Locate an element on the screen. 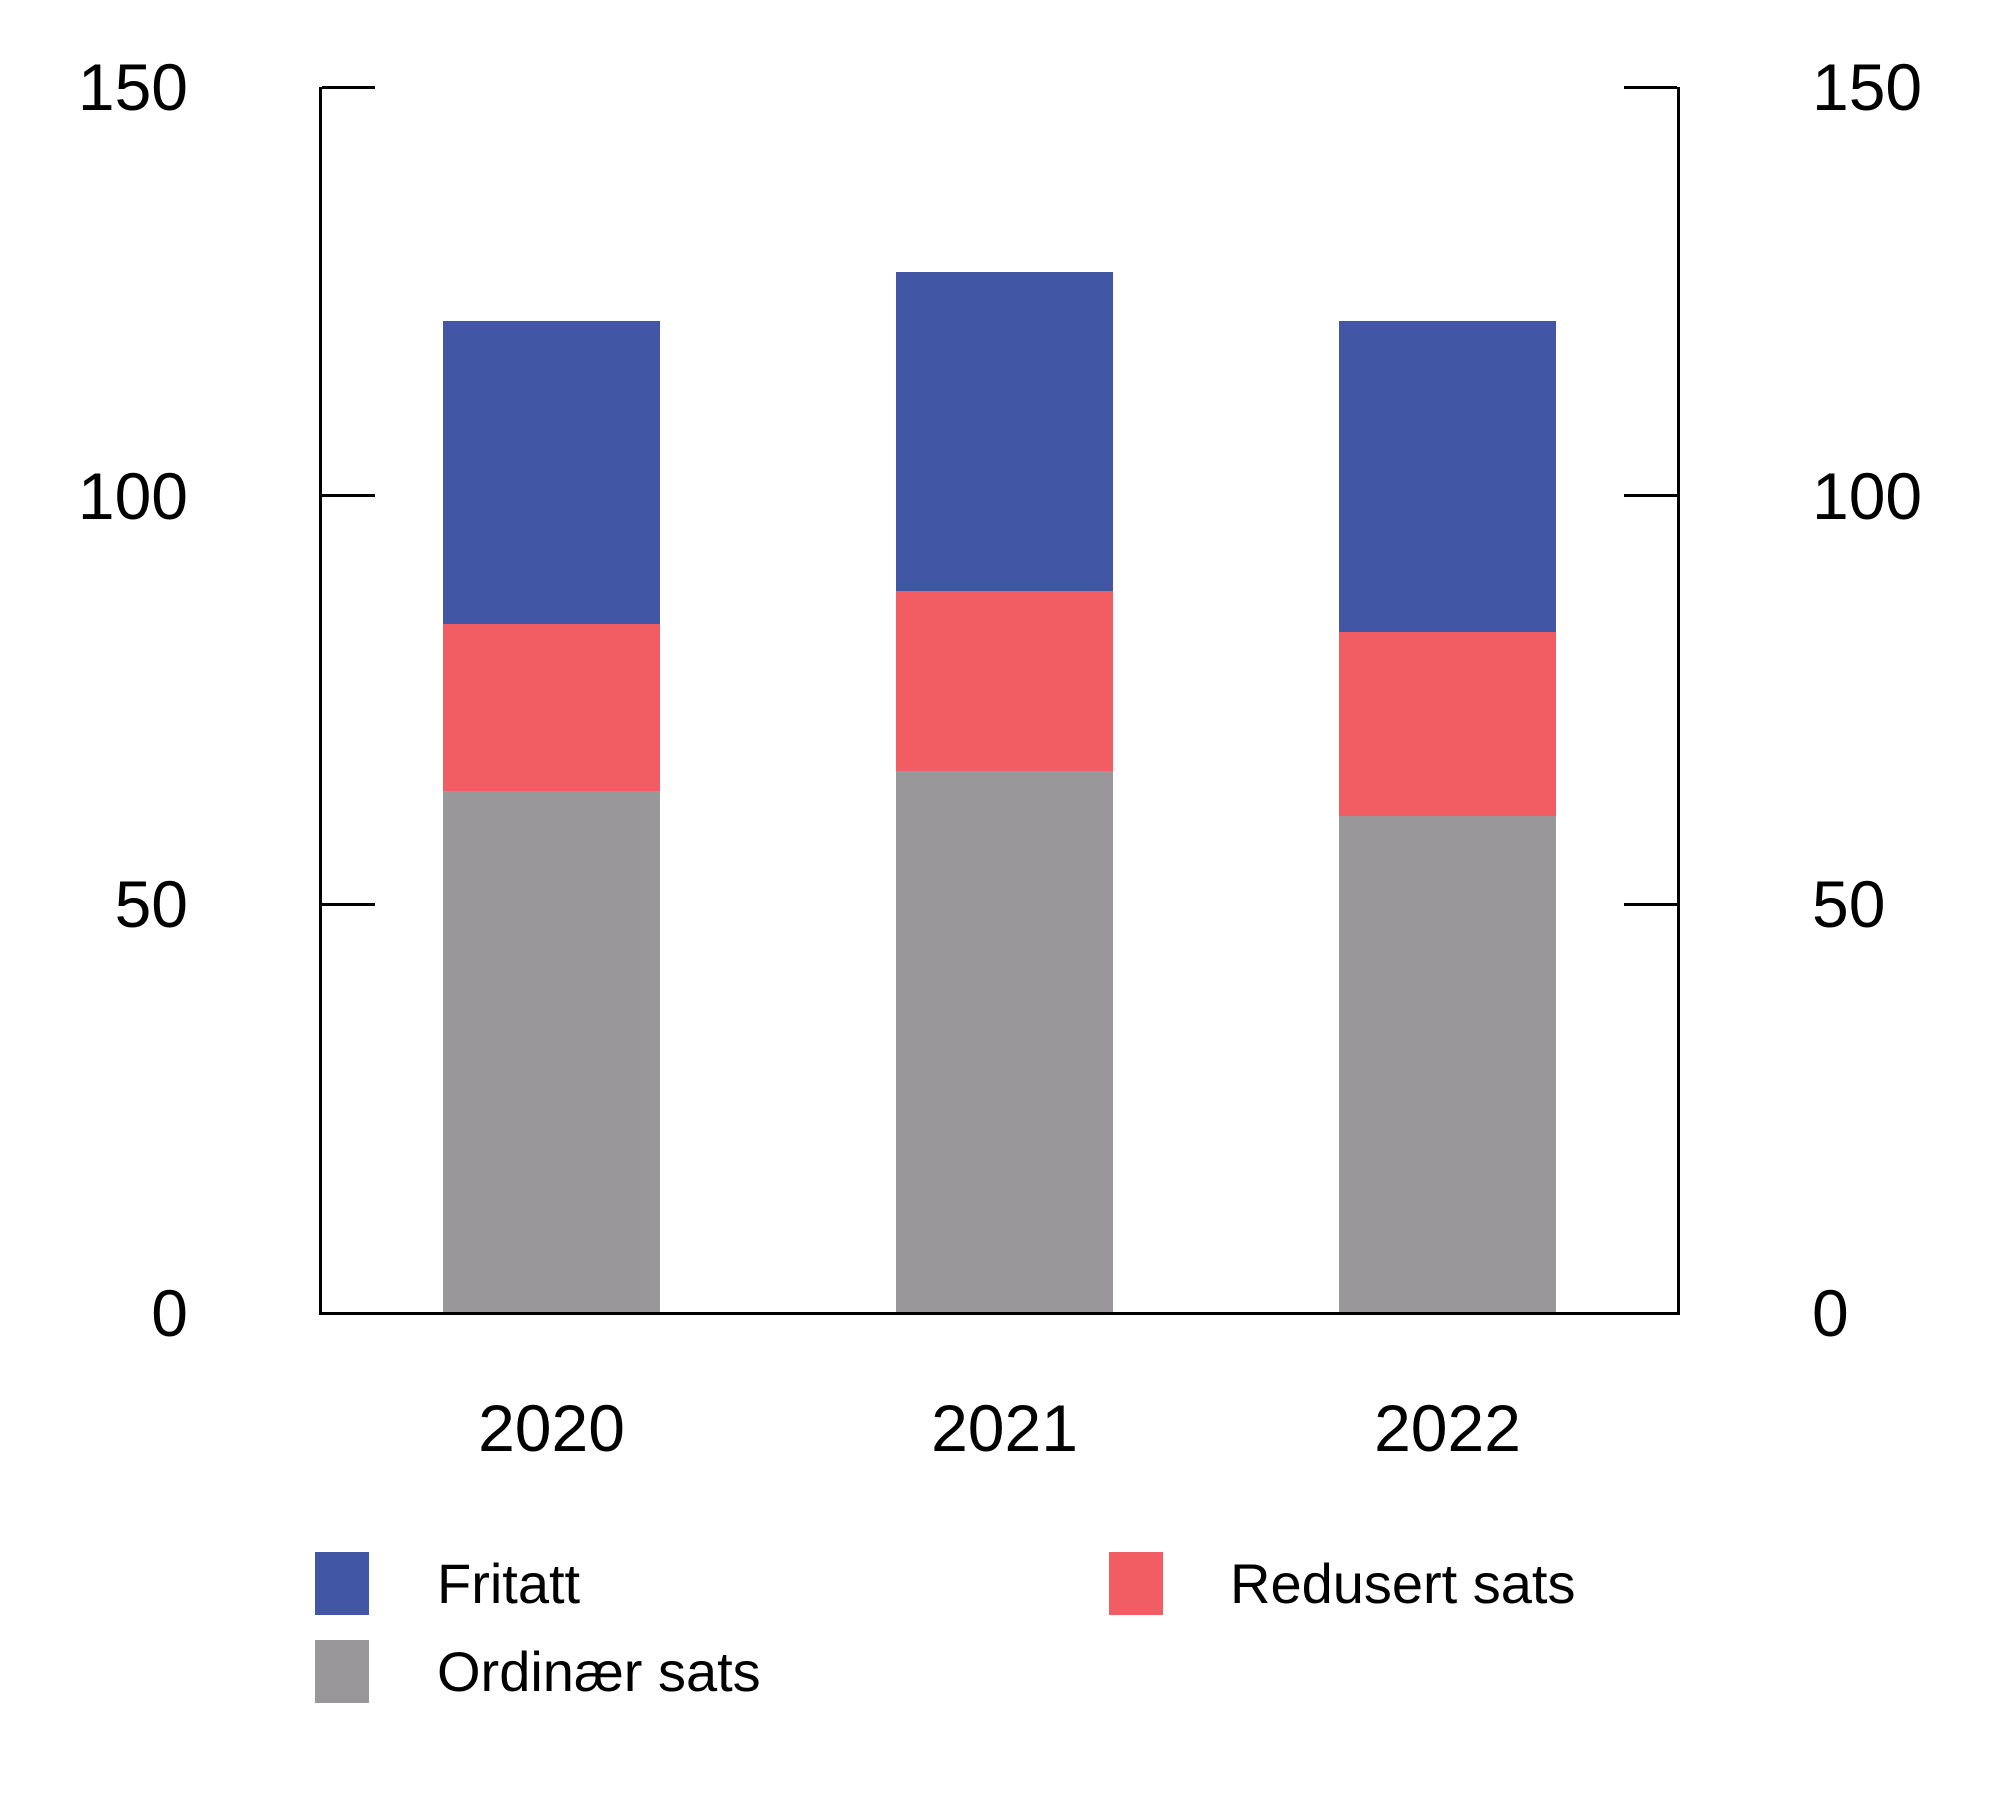 The height and width of the screenshot is (1816, 2000). legend-label-redusert-sats: Redusert sats is located at coordinates (1403, 1583).